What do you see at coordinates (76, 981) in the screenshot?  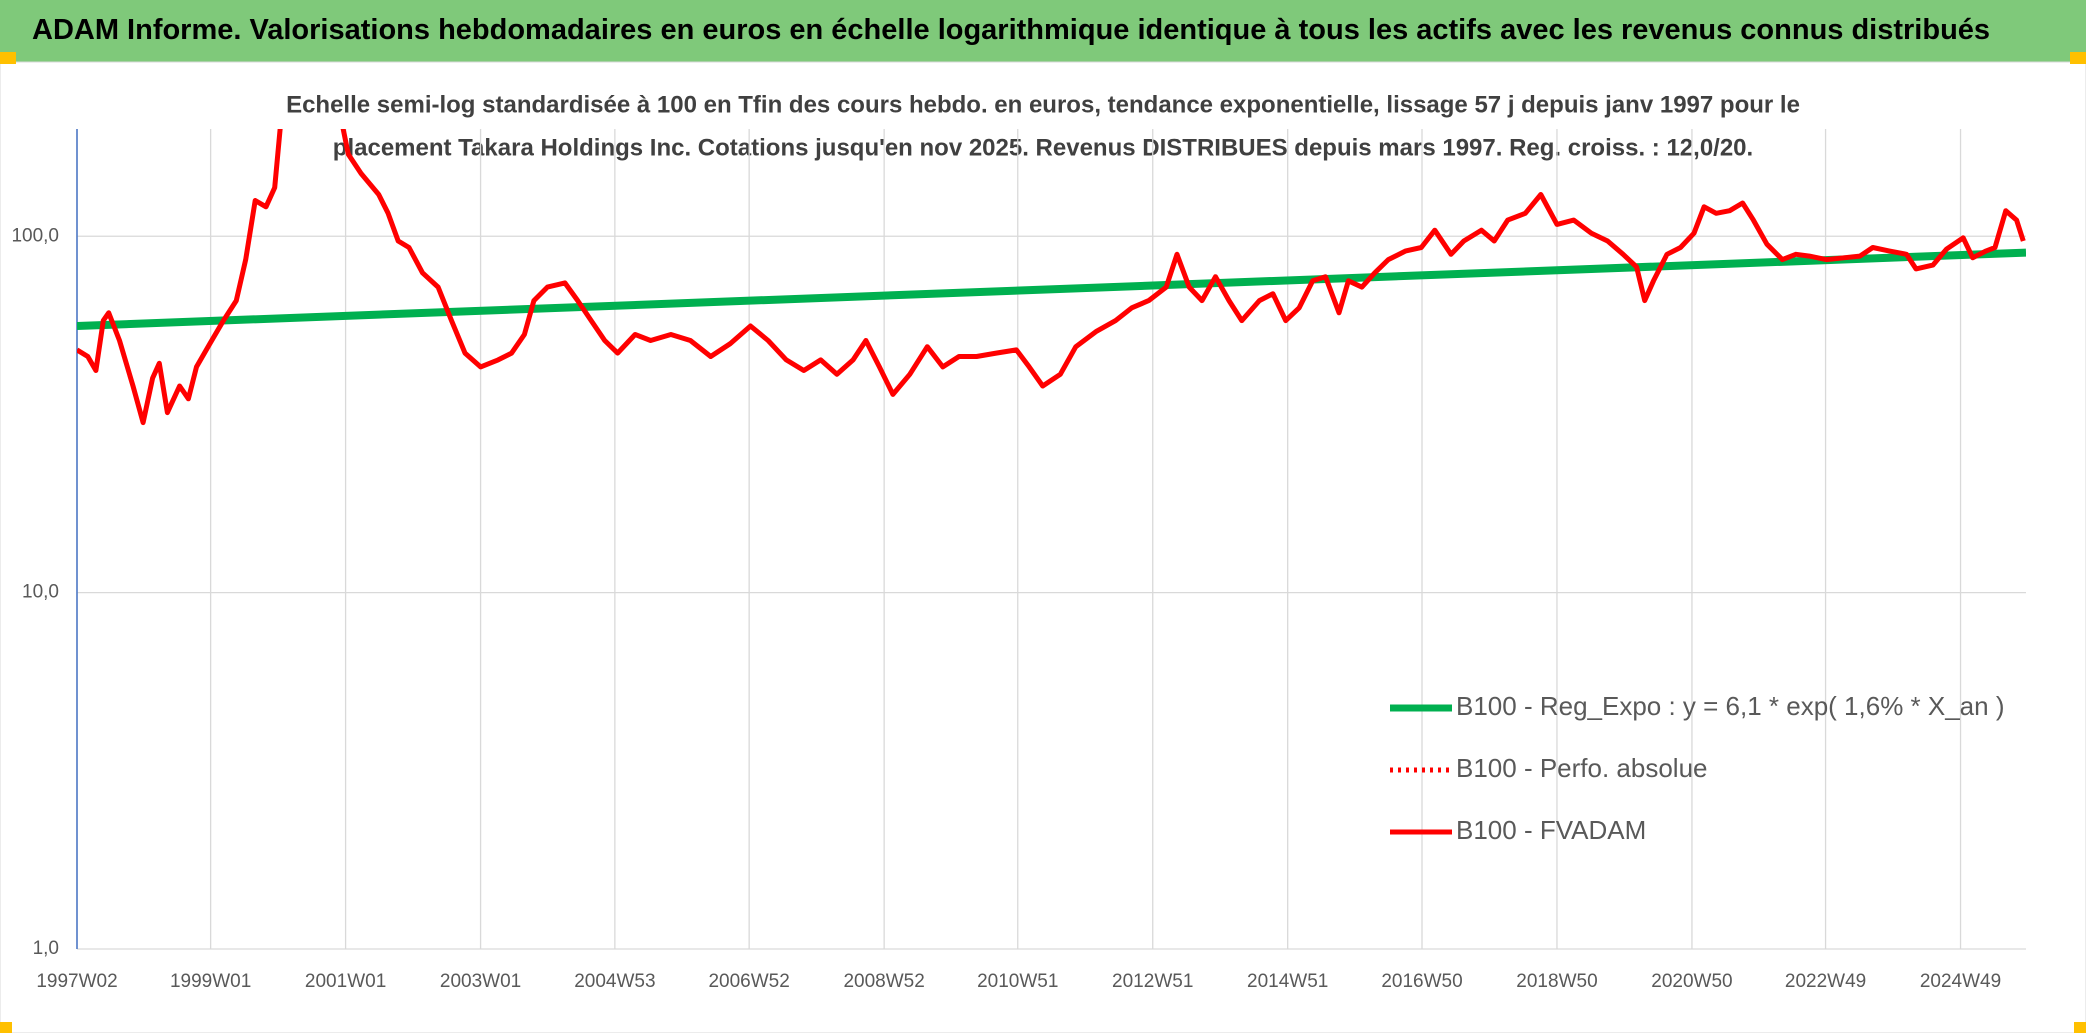 I see `x-tick-label: 1997W02` at bounding box center [76, 981].